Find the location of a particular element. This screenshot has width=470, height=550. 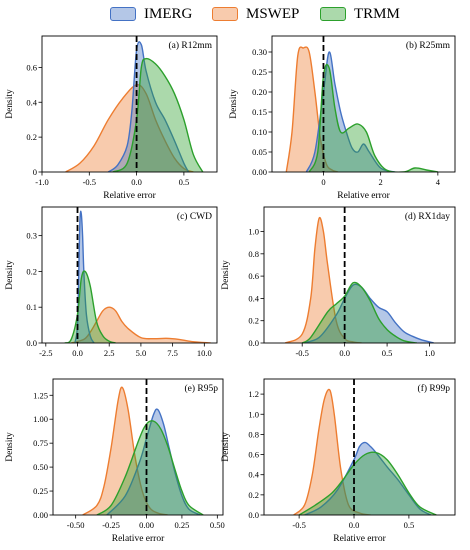

x-tick-label: -2.5 is located at coordinates (45, 353).